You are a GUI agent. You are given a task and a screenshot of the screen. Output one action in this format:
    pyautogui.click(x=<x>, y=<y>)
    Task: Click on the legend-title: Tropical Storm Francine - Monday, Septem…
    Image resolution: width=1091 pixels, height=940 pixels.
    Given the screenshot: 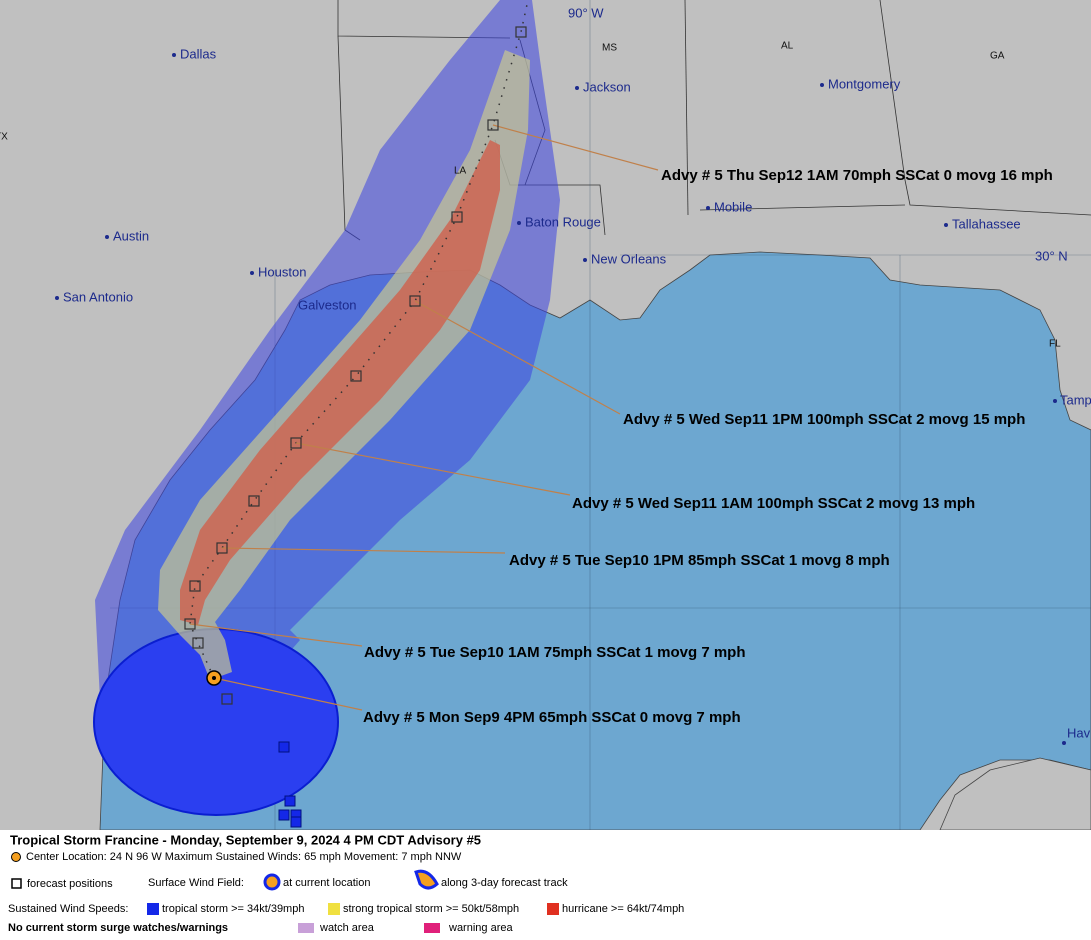 What is the action you would take?
    pyautogui.click(x=245, y=839)
    